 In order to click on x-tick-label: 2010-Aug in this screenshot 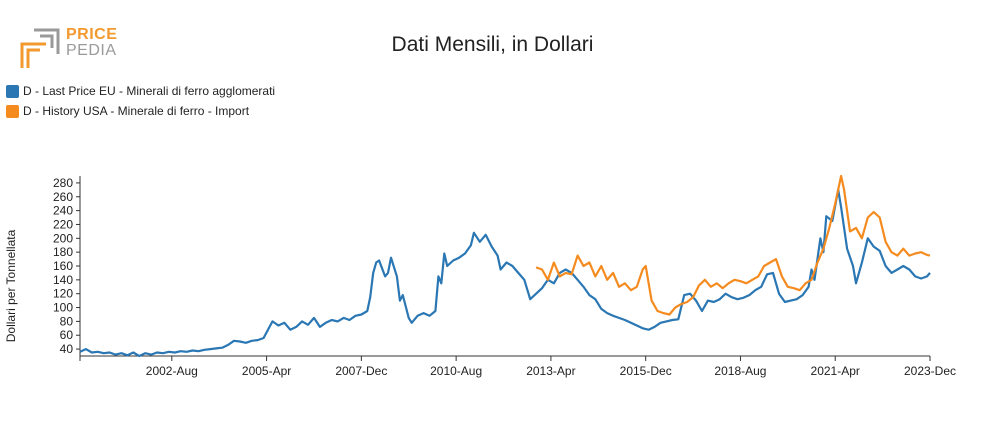, I will do `click(456, 371)`.